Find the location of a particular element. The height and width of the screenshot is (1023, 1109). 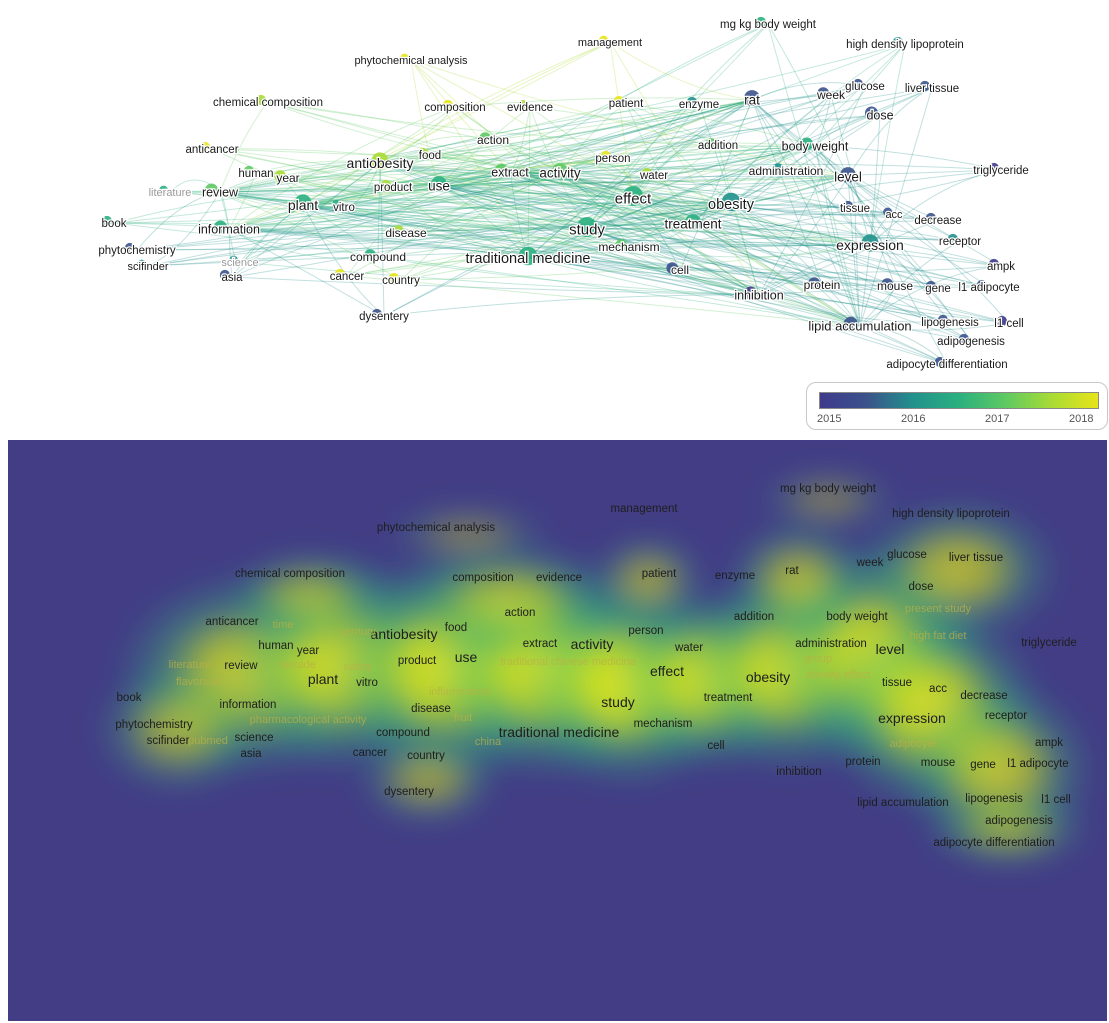

node-level is located at coordinates (848, 175).